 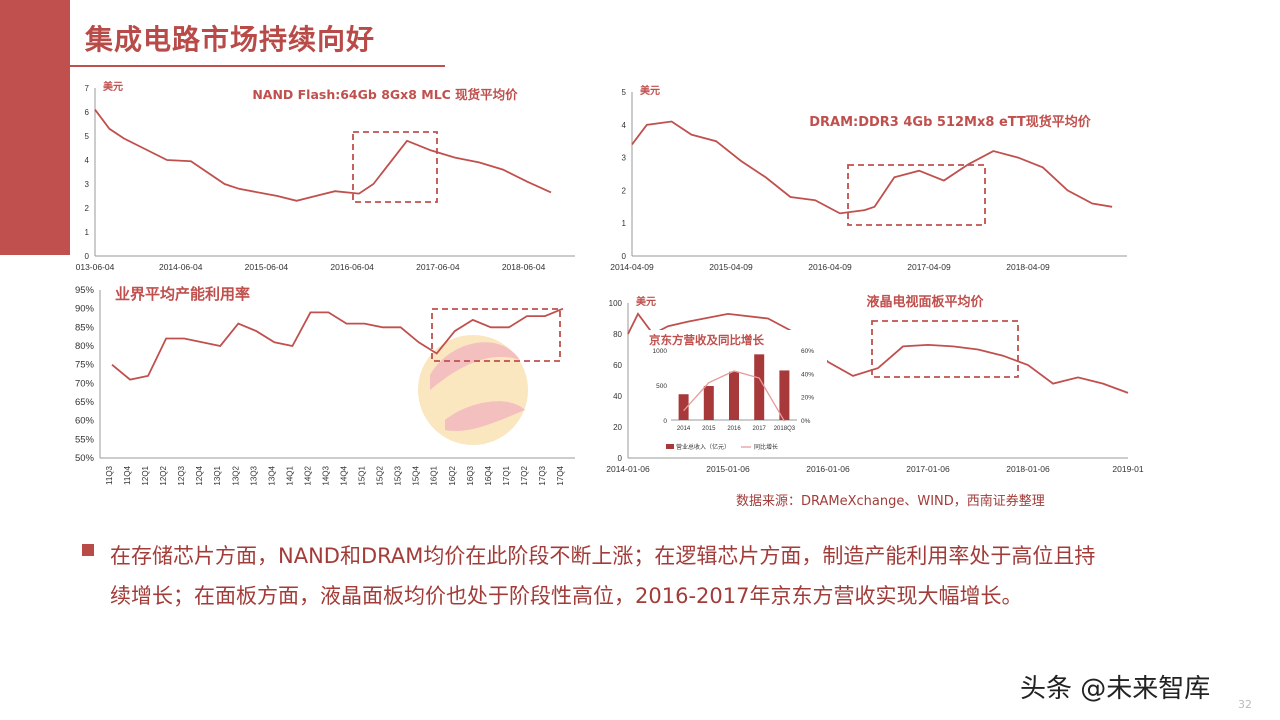 I want to click on chart-title: NAND Flash:64Gb 8Gx8 MLC 现货平均价, so click(x=385, y=94).